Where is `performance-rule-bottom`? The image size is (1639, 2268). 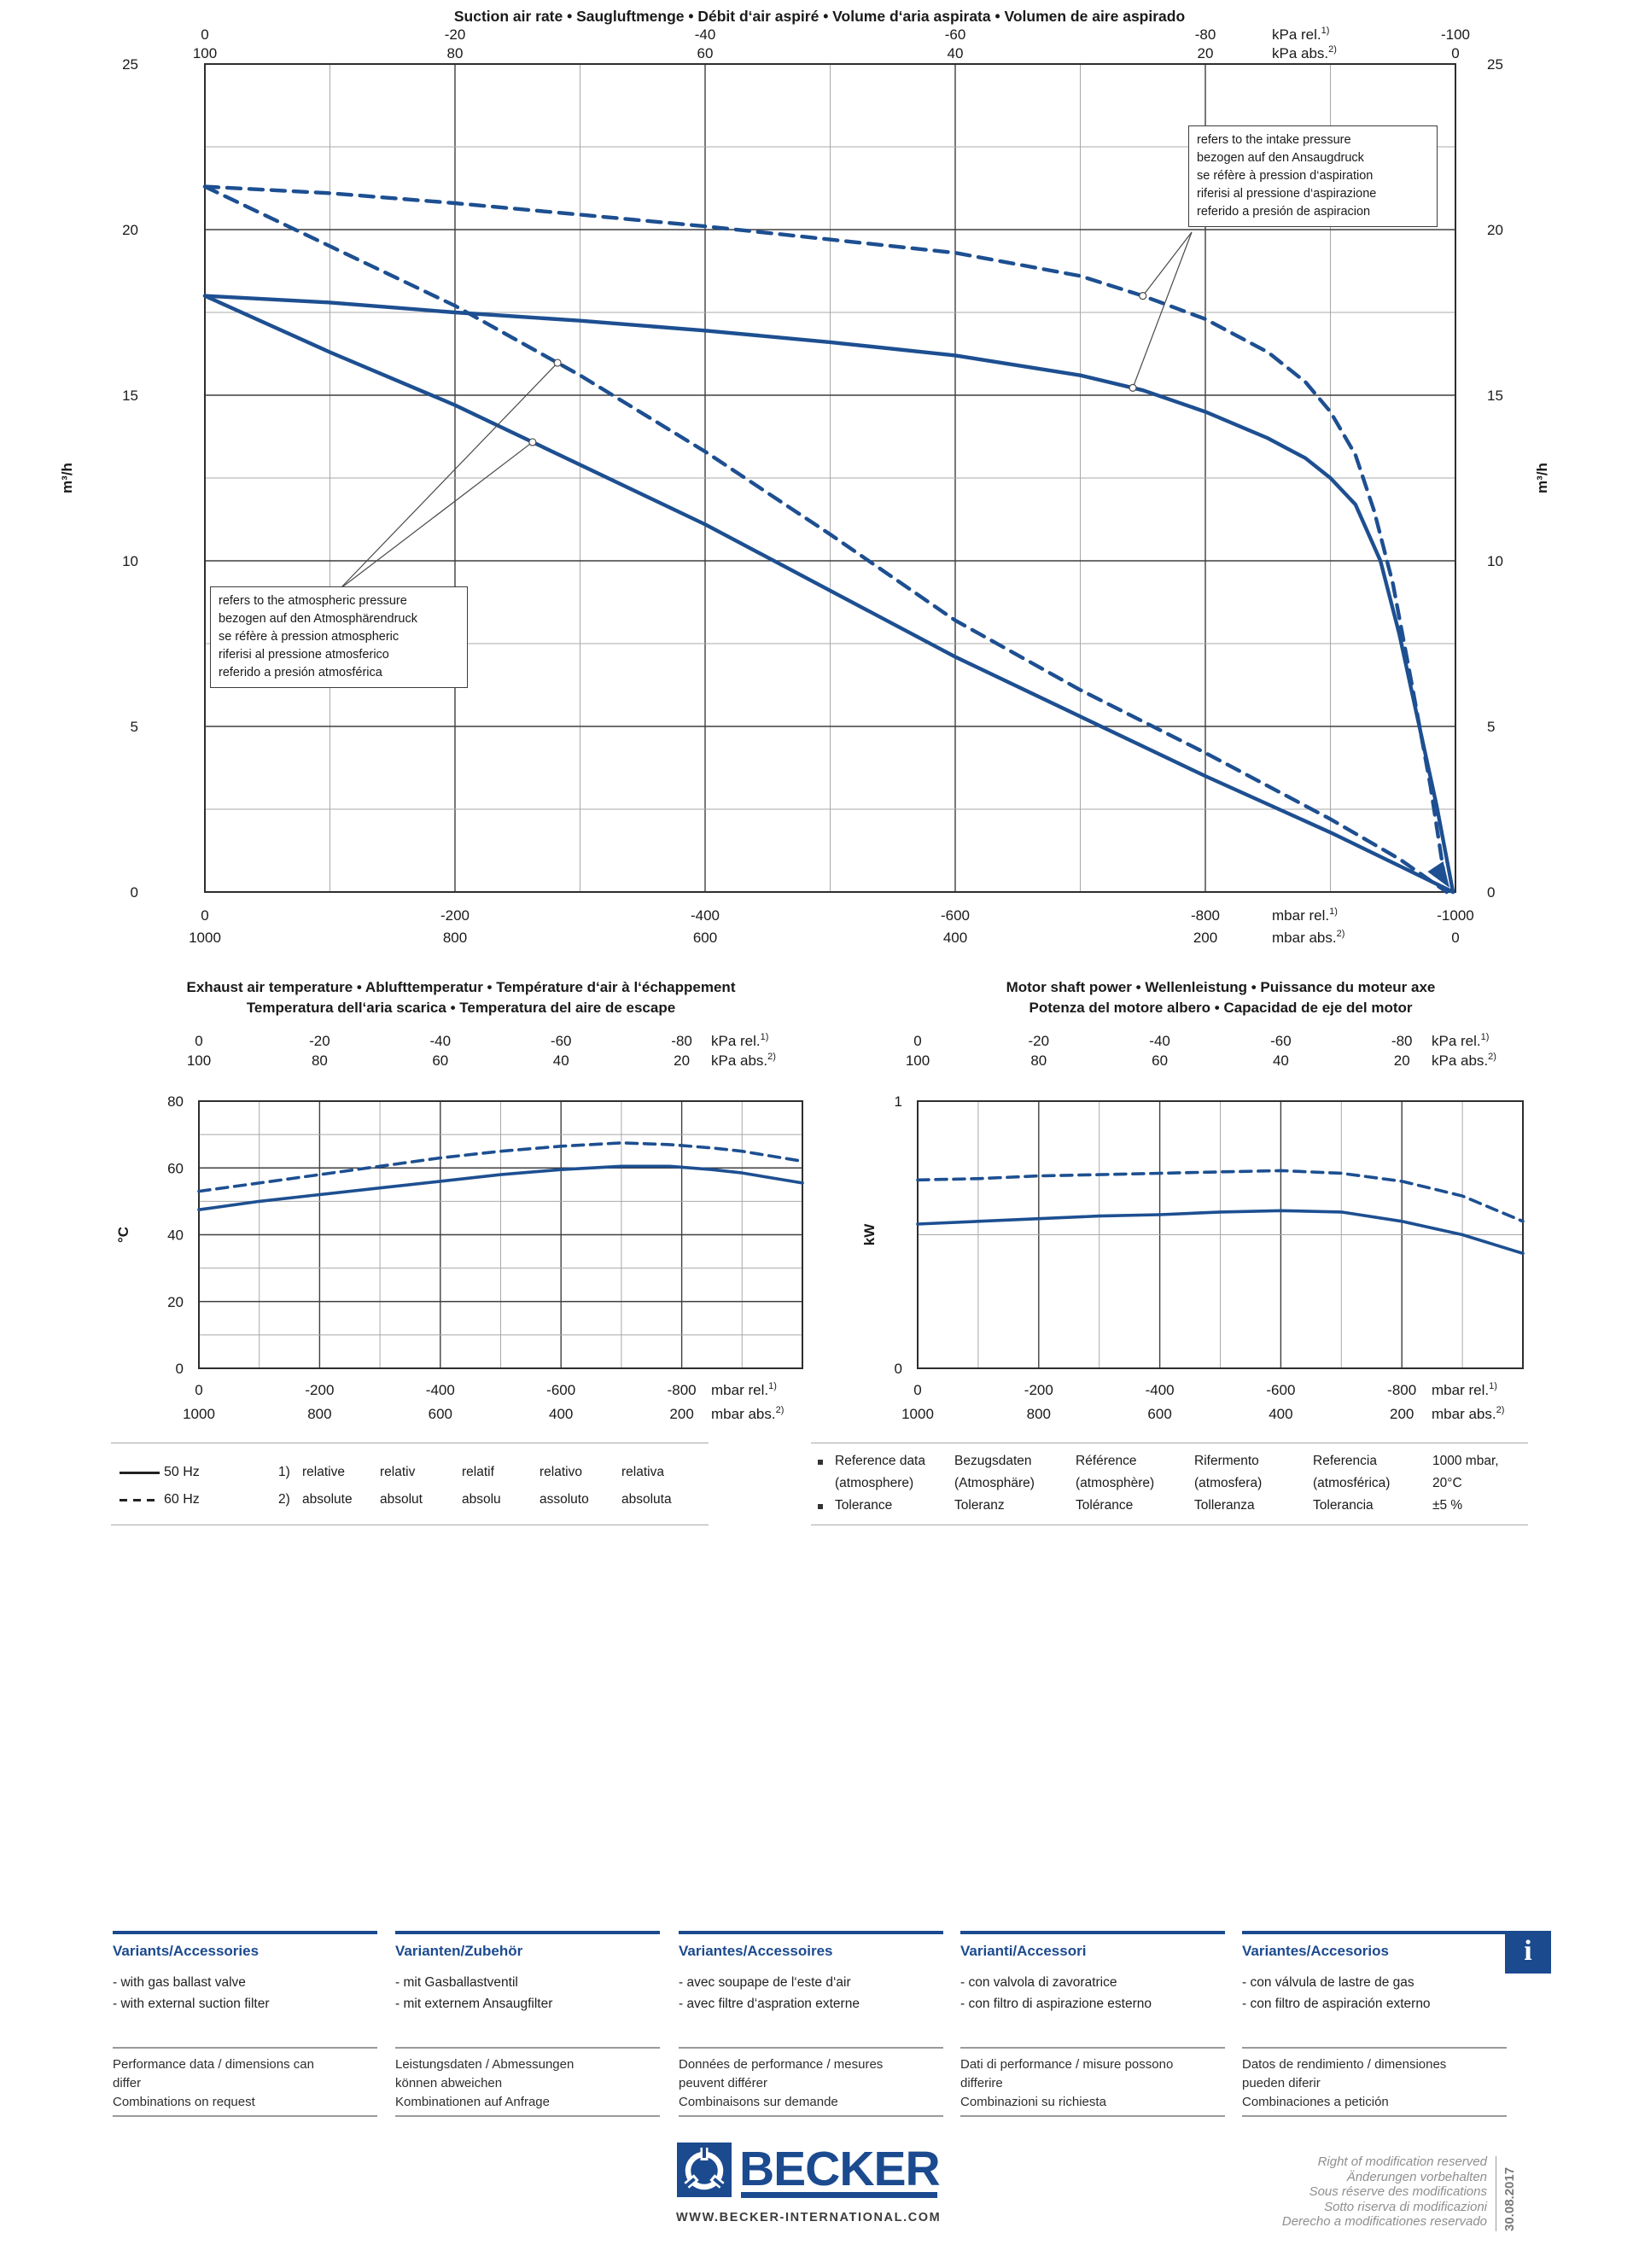
performance-rule-bottom is located at coordinates (811, 2116).